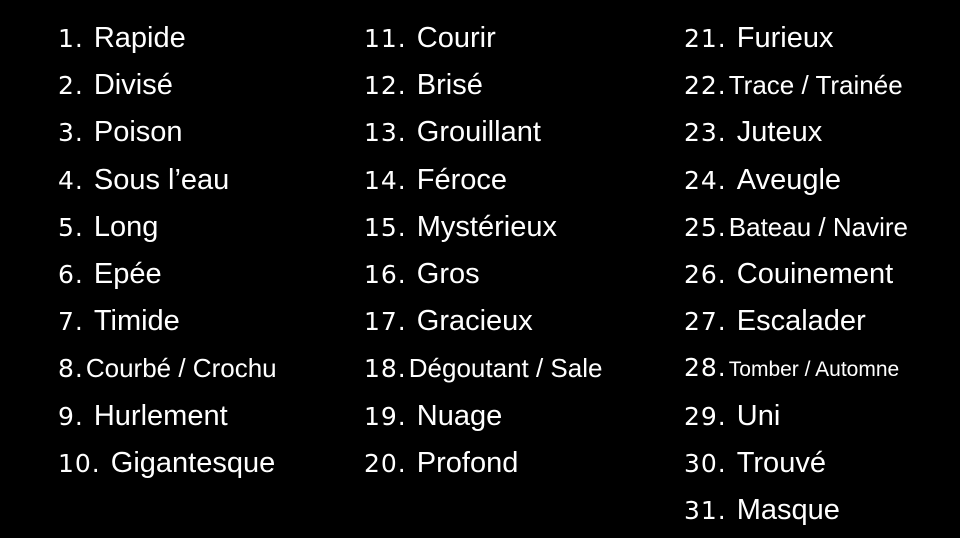  Describe the element at coordinates (788, 510) in the screenshot. I see `item-label: Masque` at that location.